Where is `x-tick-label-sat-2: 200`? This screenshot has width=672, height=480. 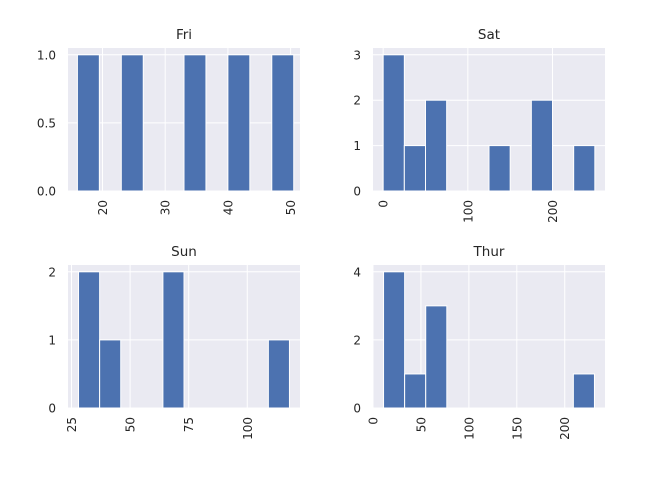
x-tick-label-sat-2: 200 is located at coordinates (553, 211).